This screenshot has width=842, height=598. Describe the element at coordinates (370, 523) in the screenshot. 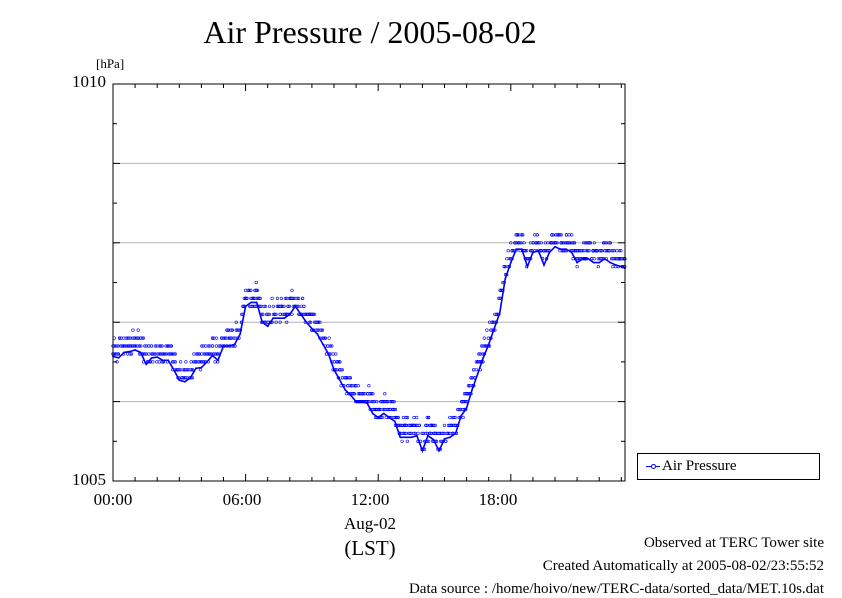

I see `x-axis-date-label: Aug-02` at that location.